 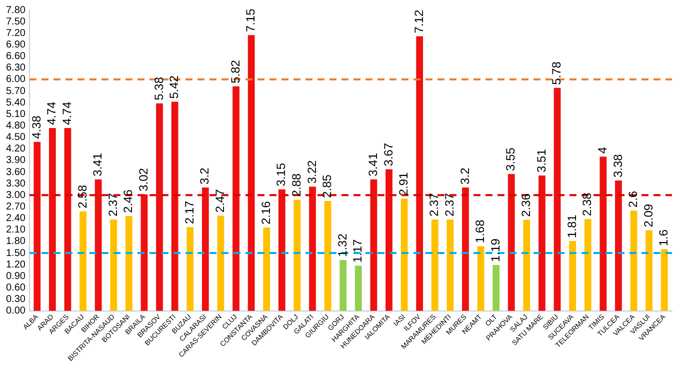 What do you see at coordinates (220, 200) in the screenshot?
I see `data-label: 2.47` at bounding box center [220, 200].